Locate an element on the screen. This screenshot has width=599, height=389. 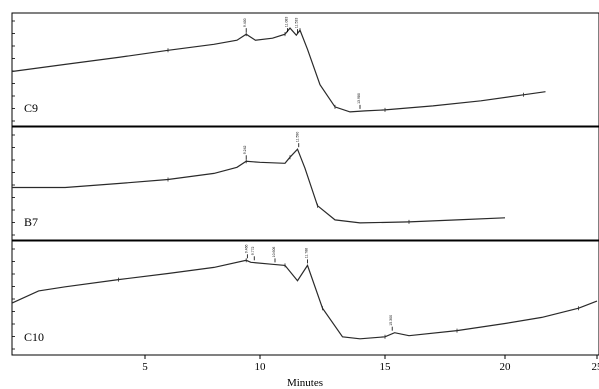
peak-label: 11.533 is located at coordinates (297, 23).